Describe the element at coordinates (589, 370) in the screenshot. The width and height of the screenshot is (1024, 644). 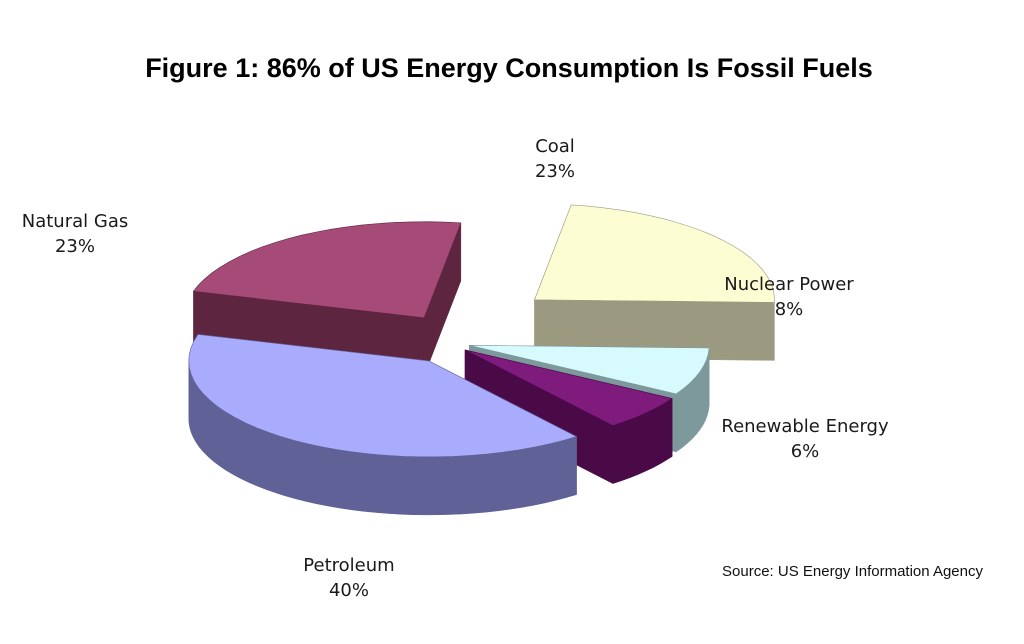
I see `pie-slice-2-top` at that location.